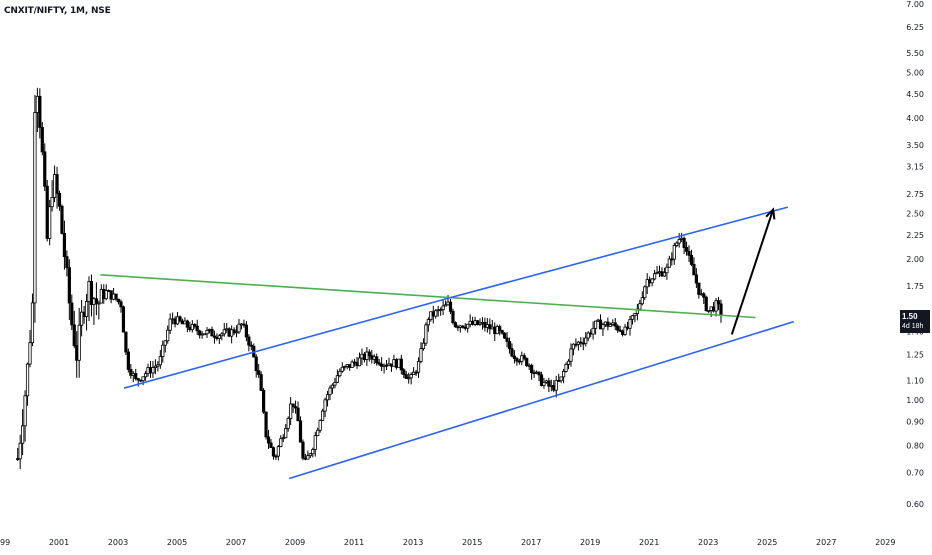  What do you see at coordinates (767, 542) in the screenshot?
I see `x-tick-label: 2025` at bounding box center [767, 542].